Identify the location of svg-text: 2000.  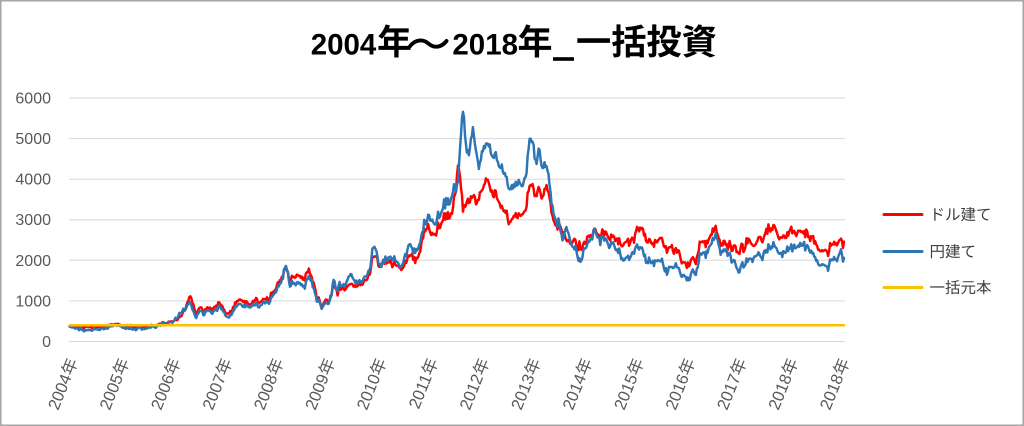
(33, 261).